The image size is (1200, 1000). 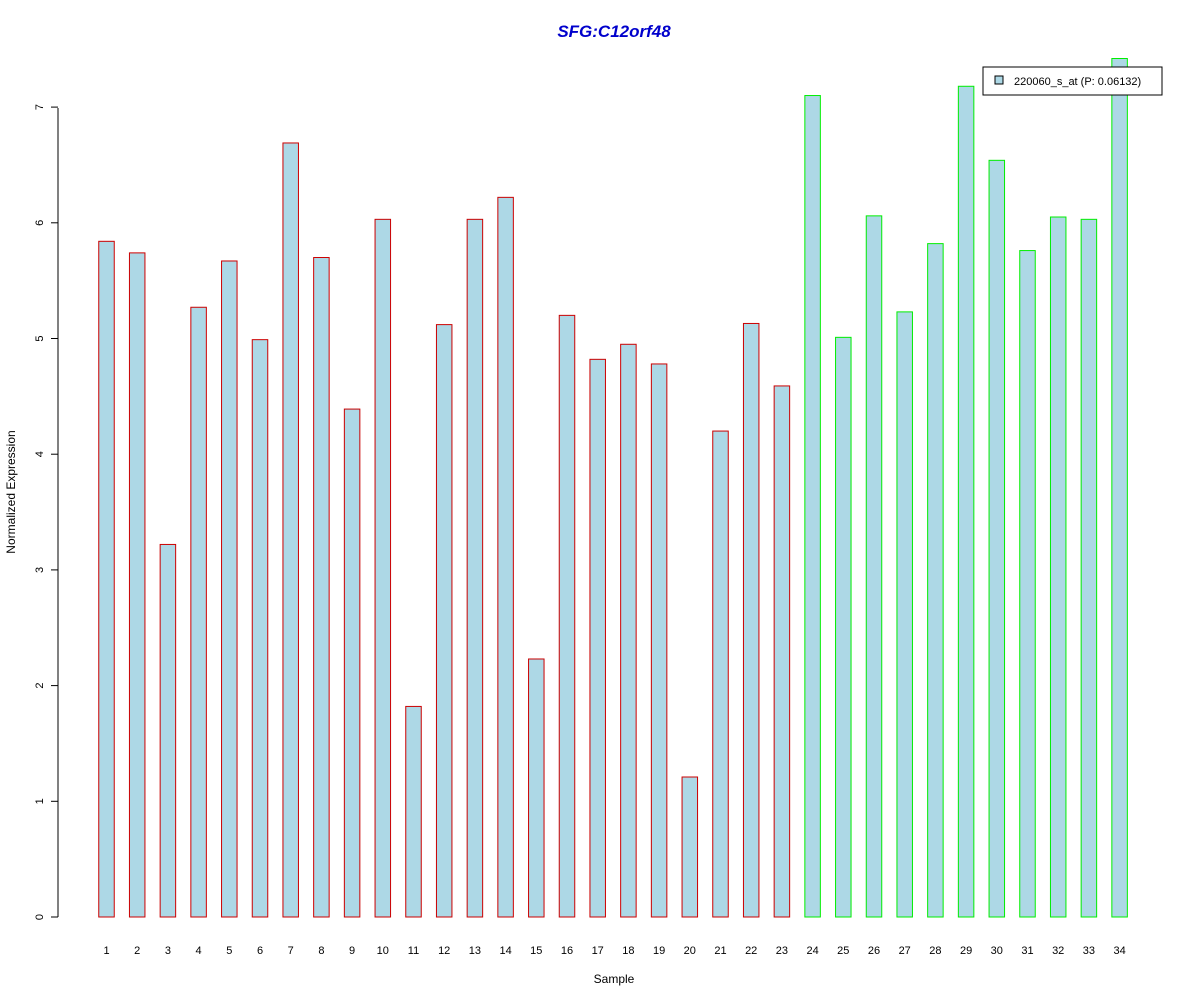 I want to click on x-tick-label: 1, so click(x=106, y=951).